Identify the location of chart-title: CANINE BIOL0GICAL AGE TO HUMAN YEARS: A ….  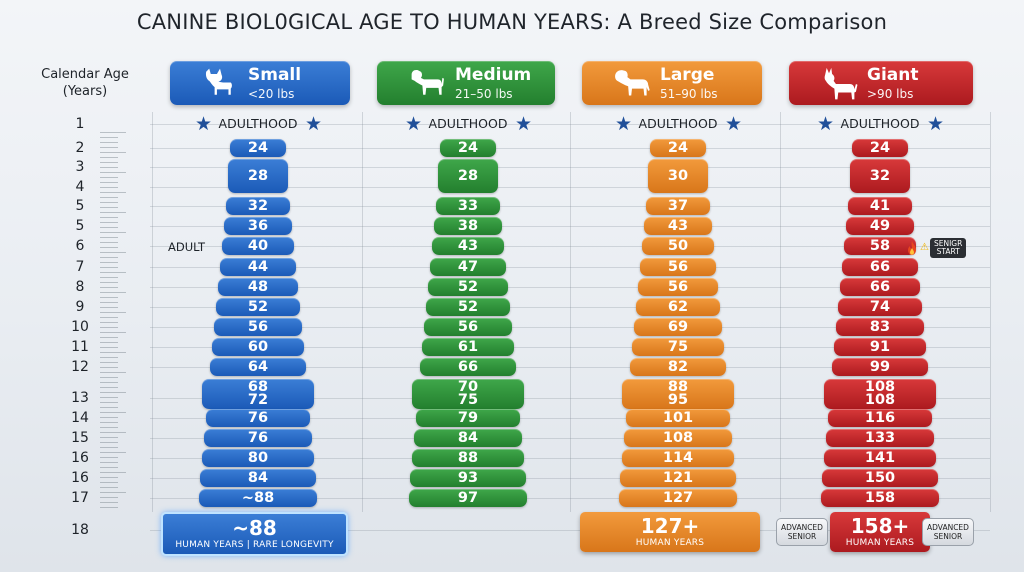
(512, 22).